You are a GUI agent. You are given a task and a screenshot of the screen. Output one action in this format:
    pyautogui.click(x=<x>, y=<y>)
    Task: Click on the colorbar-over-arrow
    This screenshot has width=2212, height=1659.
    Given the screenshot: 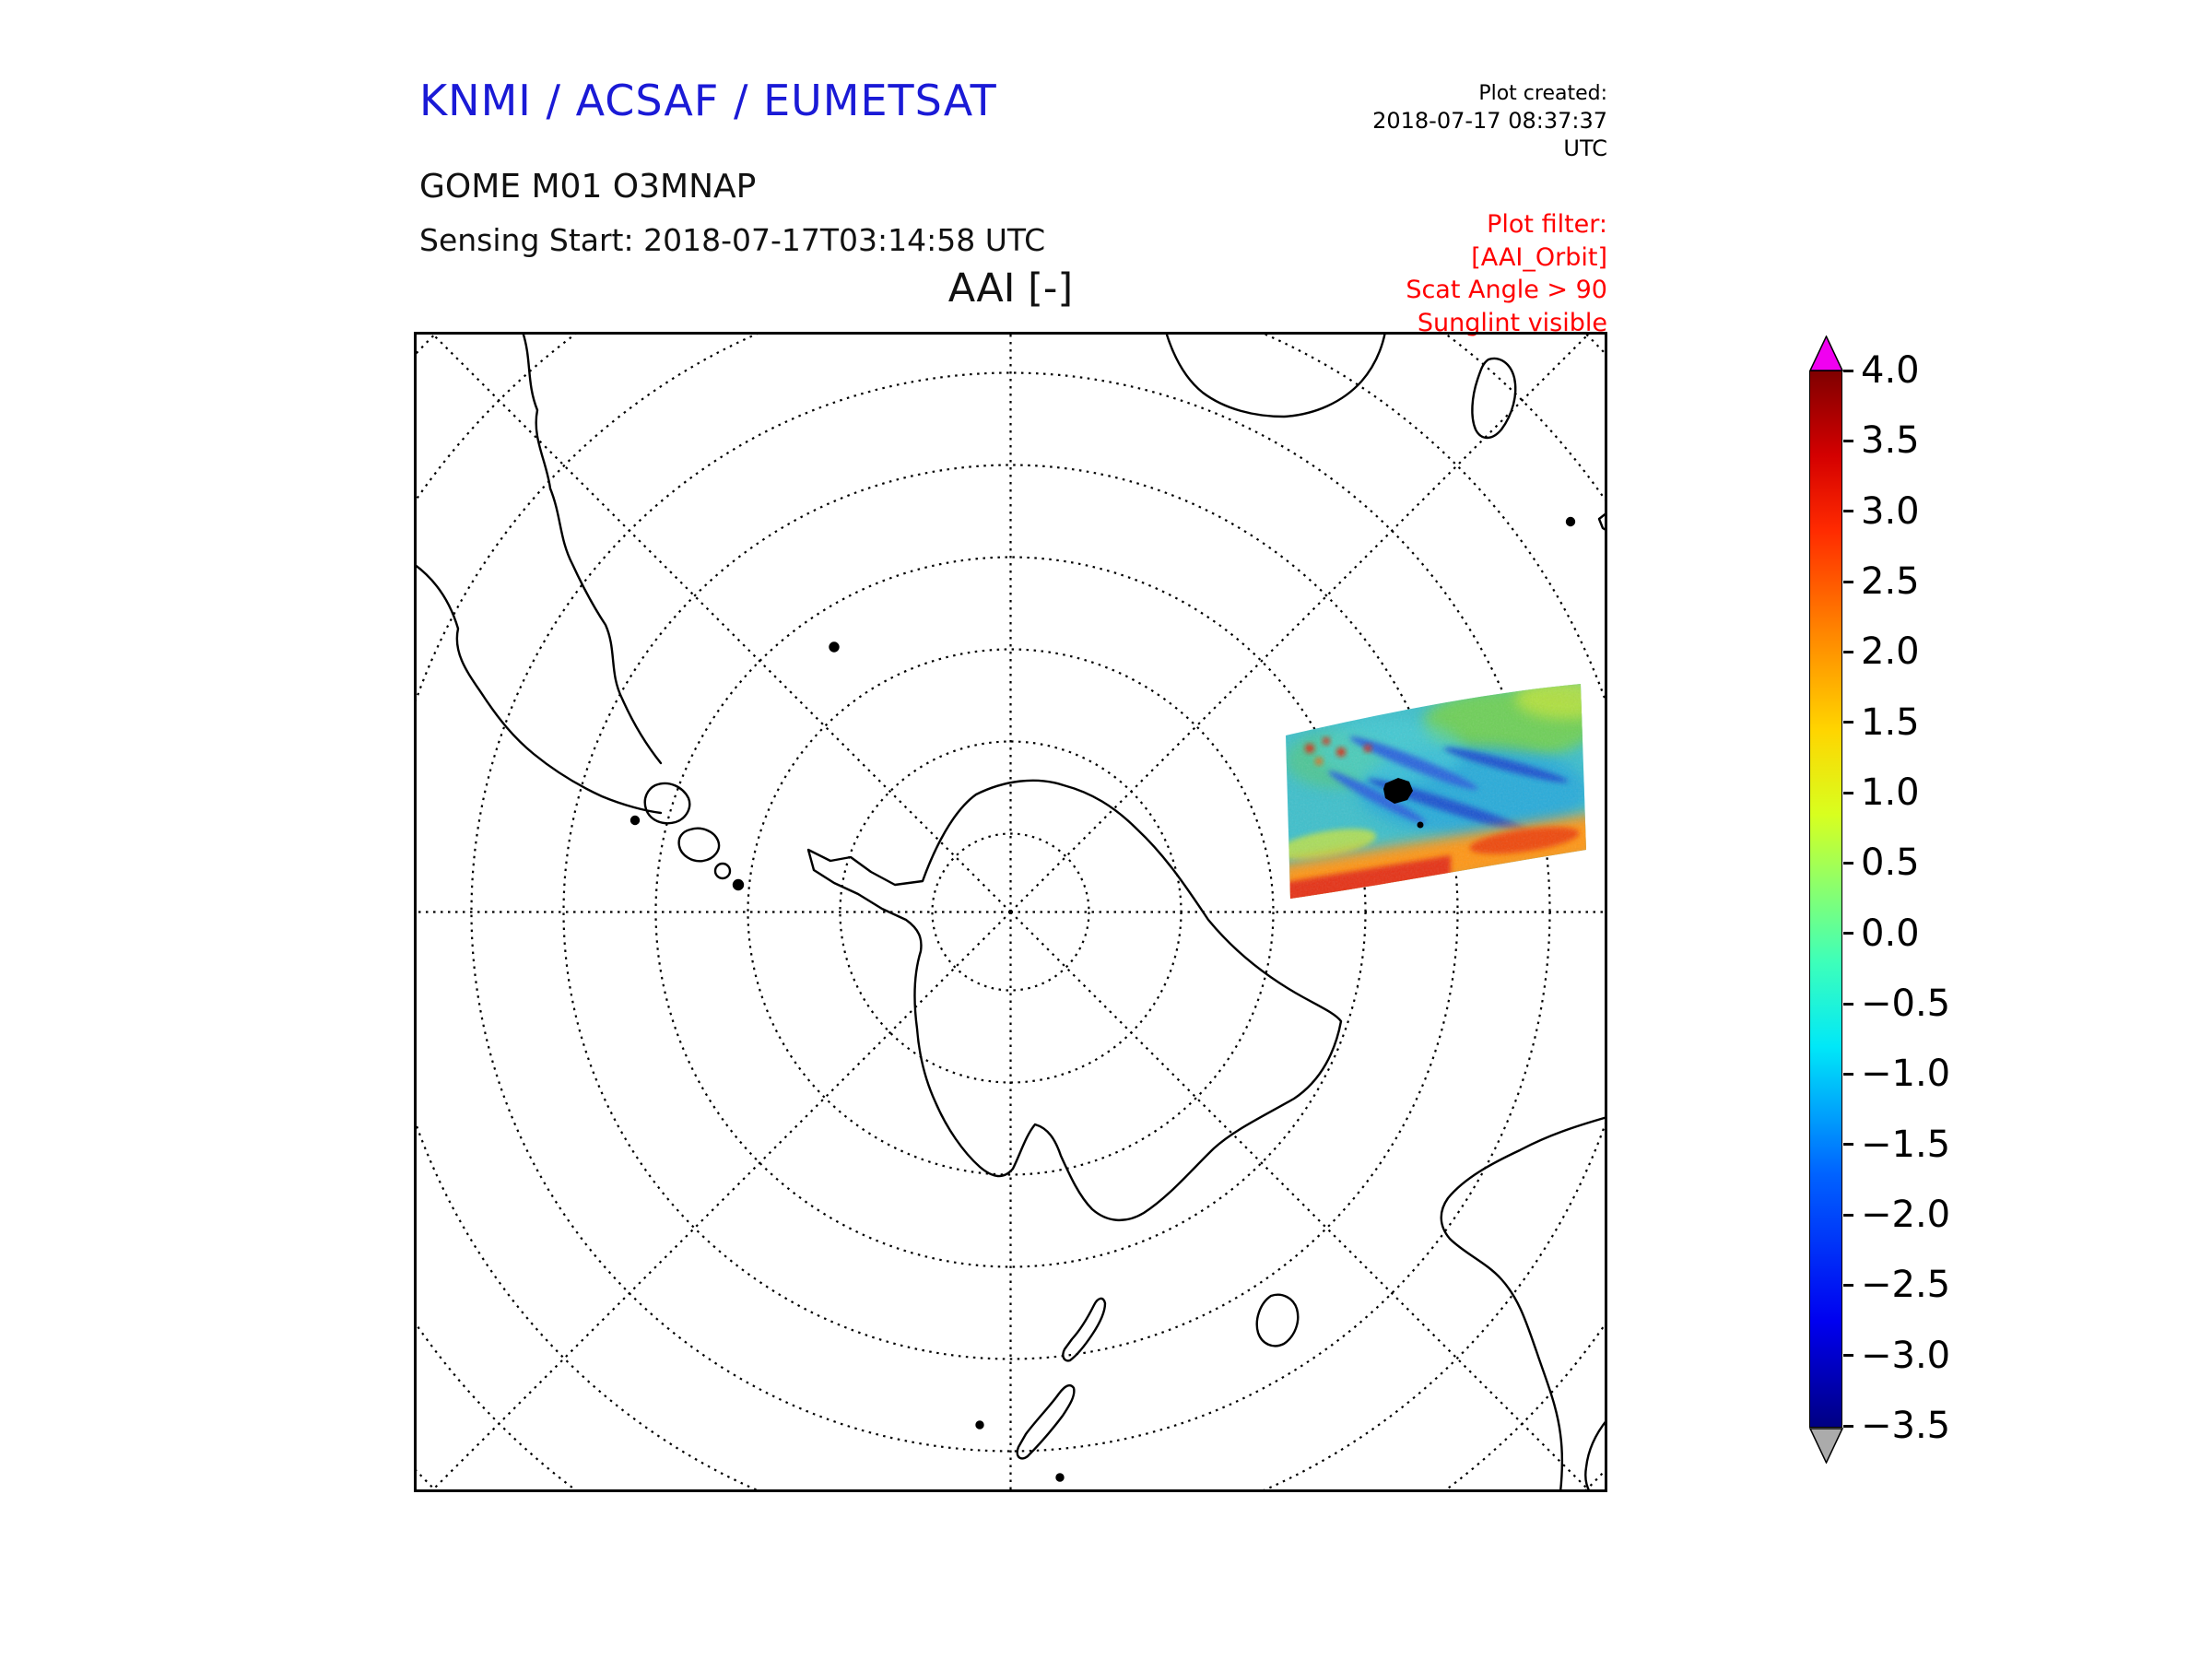 What is the action you would take?
    pyautogui.click(x=1826, y=353)
    